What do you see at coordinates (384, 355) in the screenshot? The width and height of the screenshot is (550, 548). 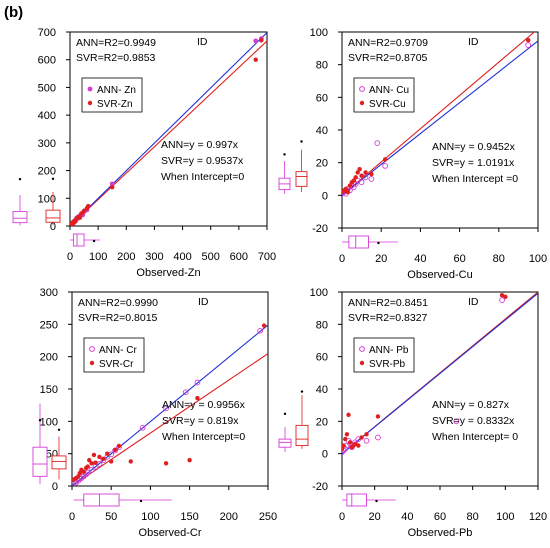 I see `legend: ANN- Pb SVR-Pb` at bounding box center [384, 355].